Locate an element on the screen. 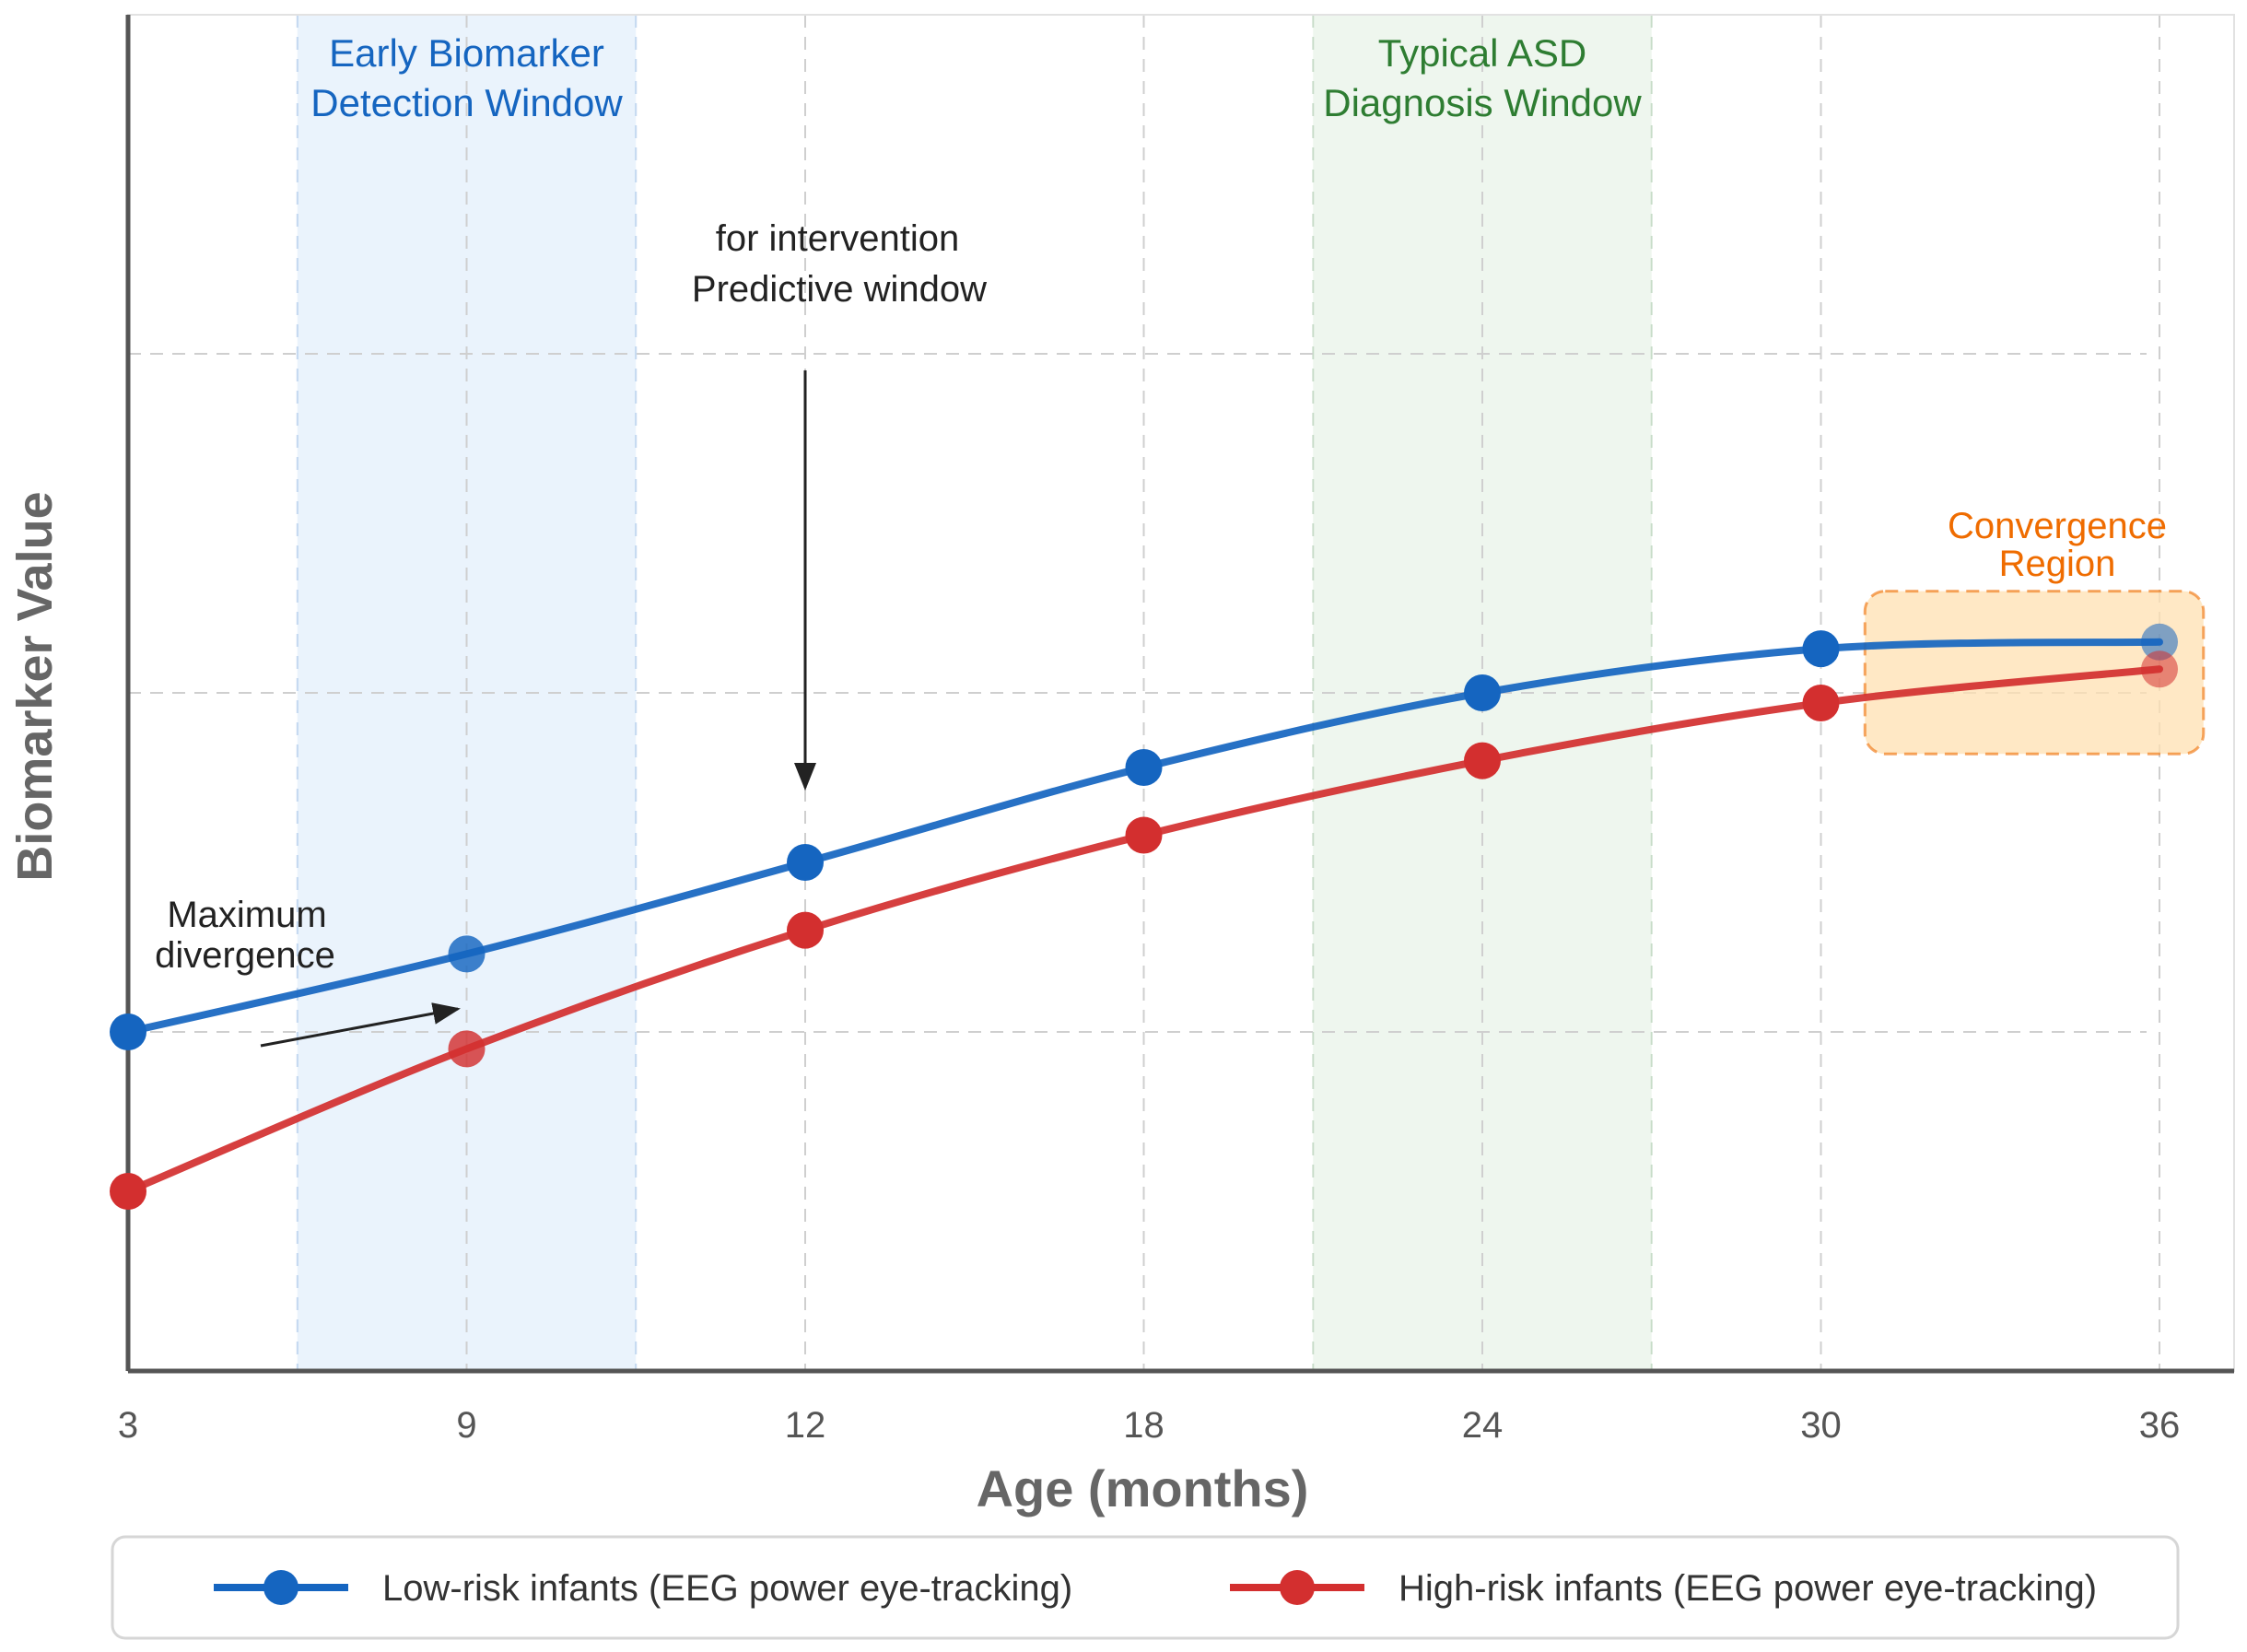 This screenshot has width=2247, height=1652. legend-marker-high-risk is located at coordinates (1297, 1587).